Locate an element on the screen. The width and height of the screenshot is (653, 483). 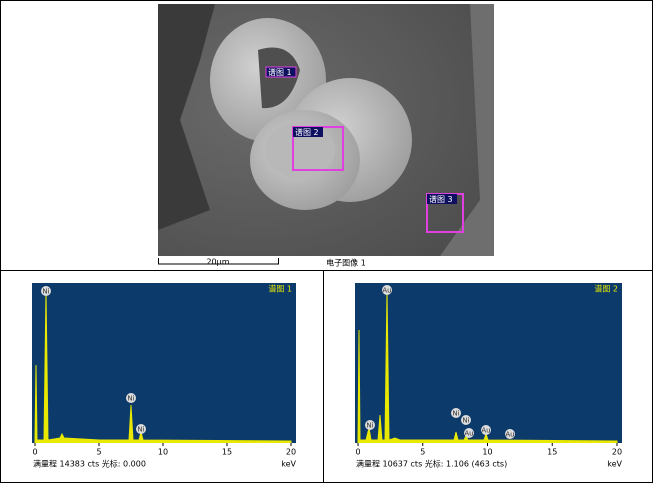
scale-bar is located at coordinates (218, 261).